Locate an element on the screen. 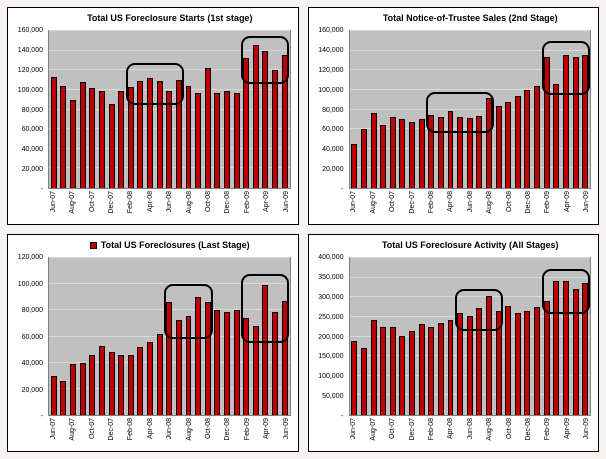 The height and width of the screenshot is (459, 606). y-tick-label: 350,000 is located at coordinates (331, 277).